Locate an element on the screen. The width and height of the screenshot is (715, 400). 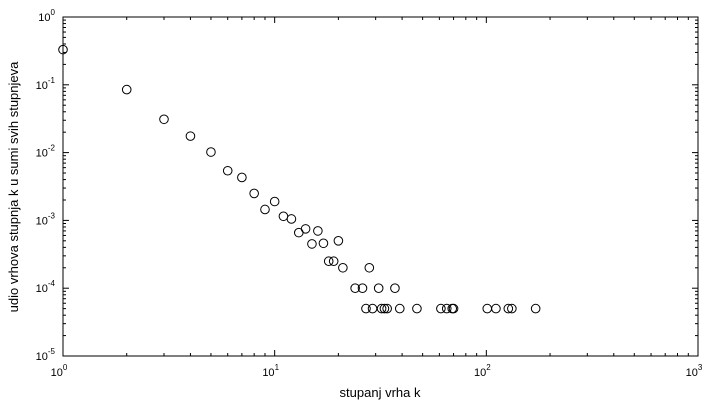
x-axis-label: stupanj vrha k is located at coordinates (380, 392).